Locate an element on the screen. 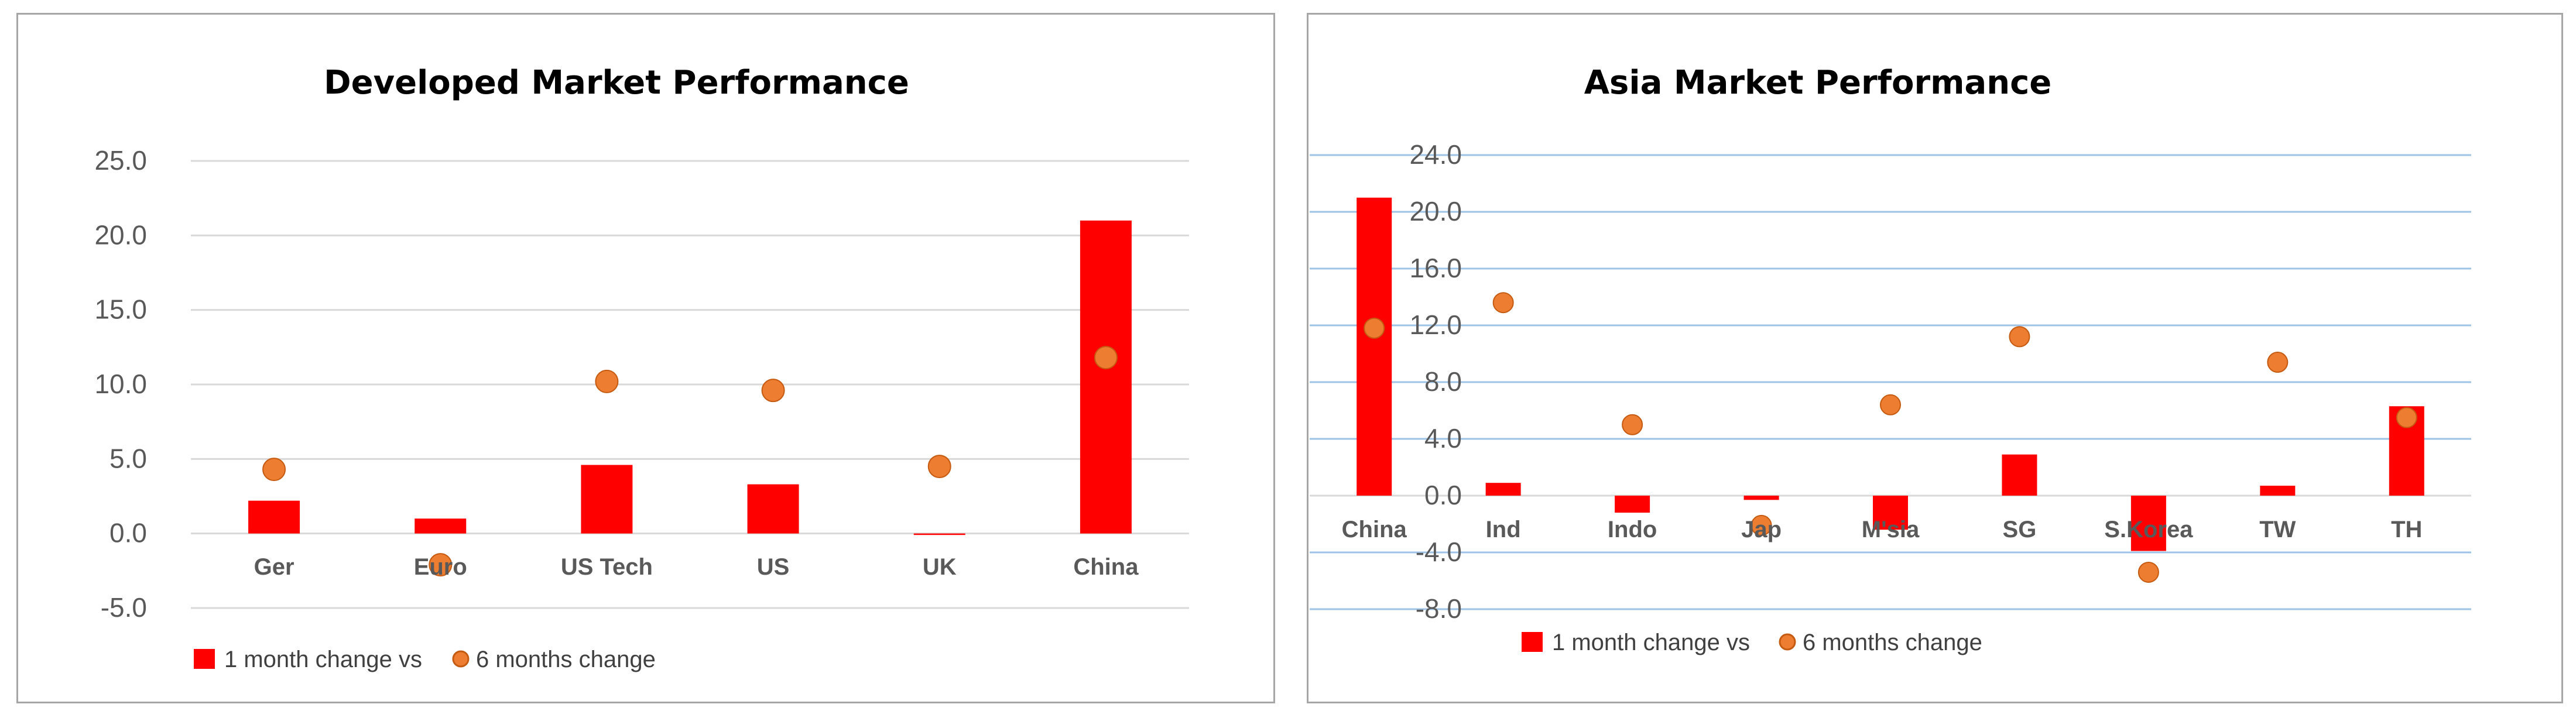  y-axis-ticks: 25.0 20.0 15.0 10.0 5.0 0.0 -5.0 is located at coordinates (120, 384).